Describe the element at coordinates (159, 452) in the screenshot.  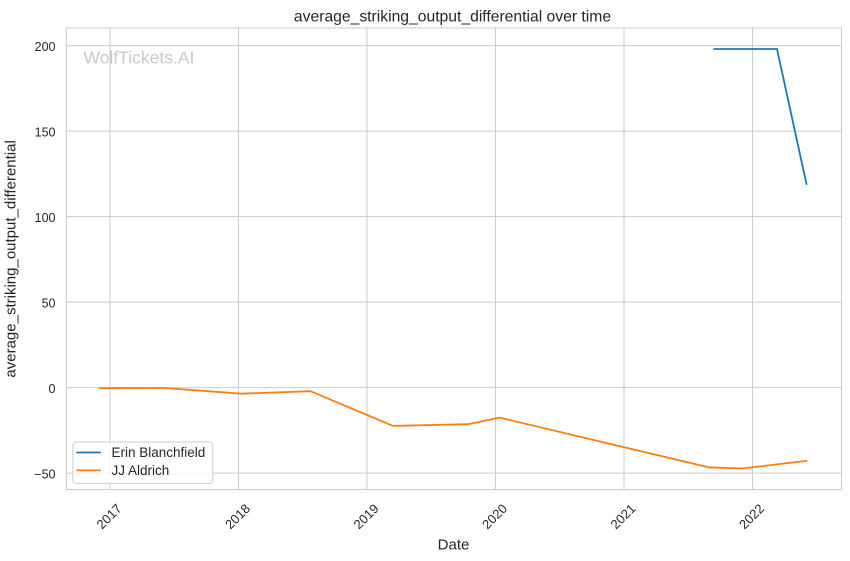
I see `svg-text: Erin Blanchfield` at that location.